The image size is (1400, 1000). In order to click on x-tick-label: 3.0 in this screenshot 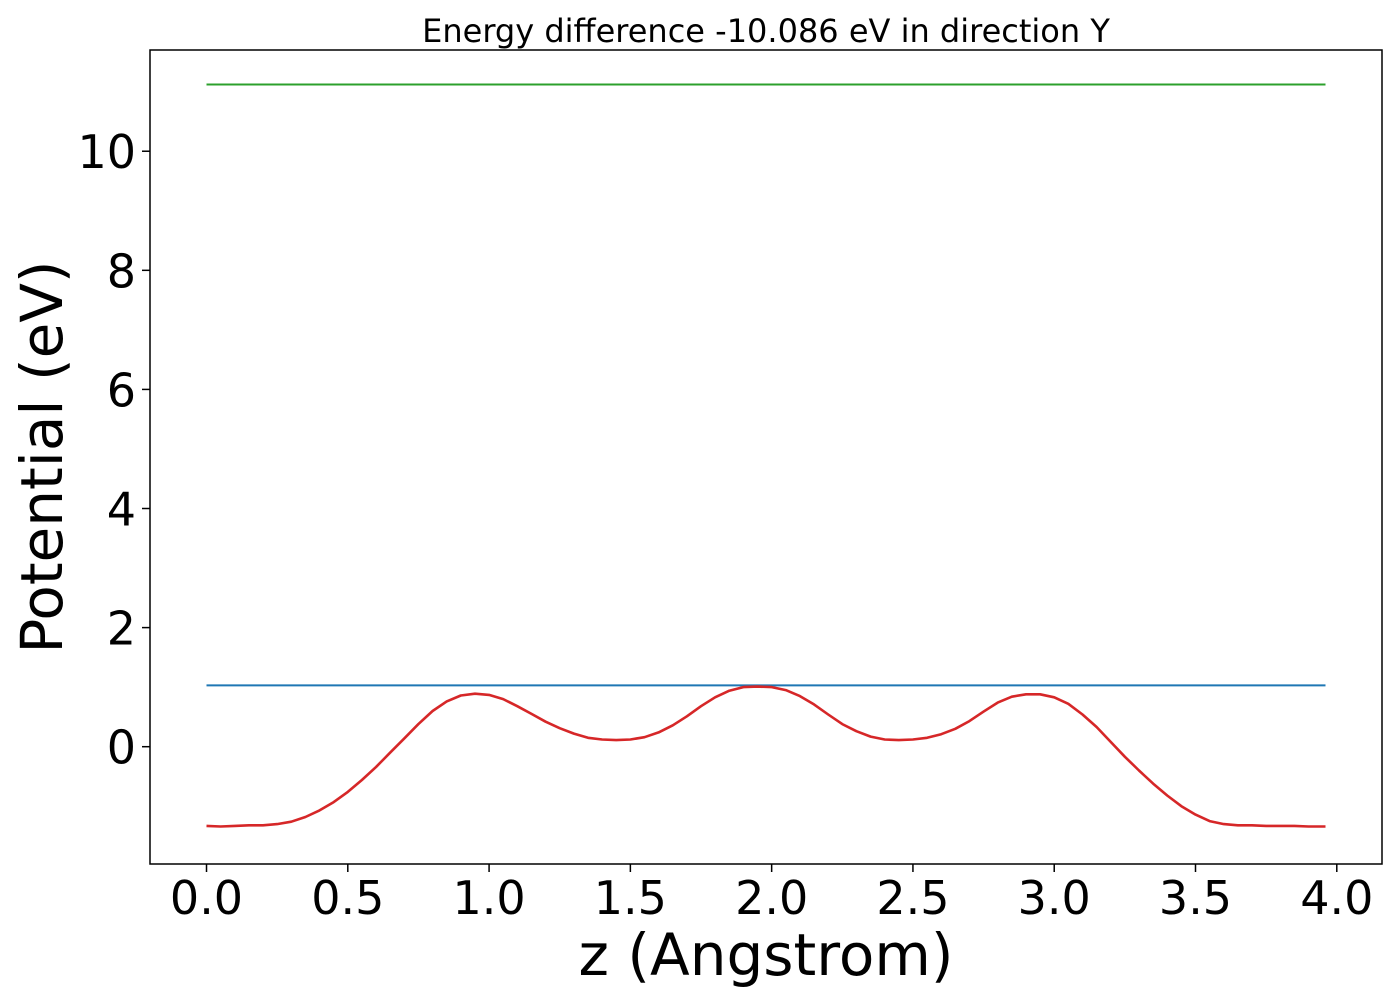, I will do `click(1054, 898)`.